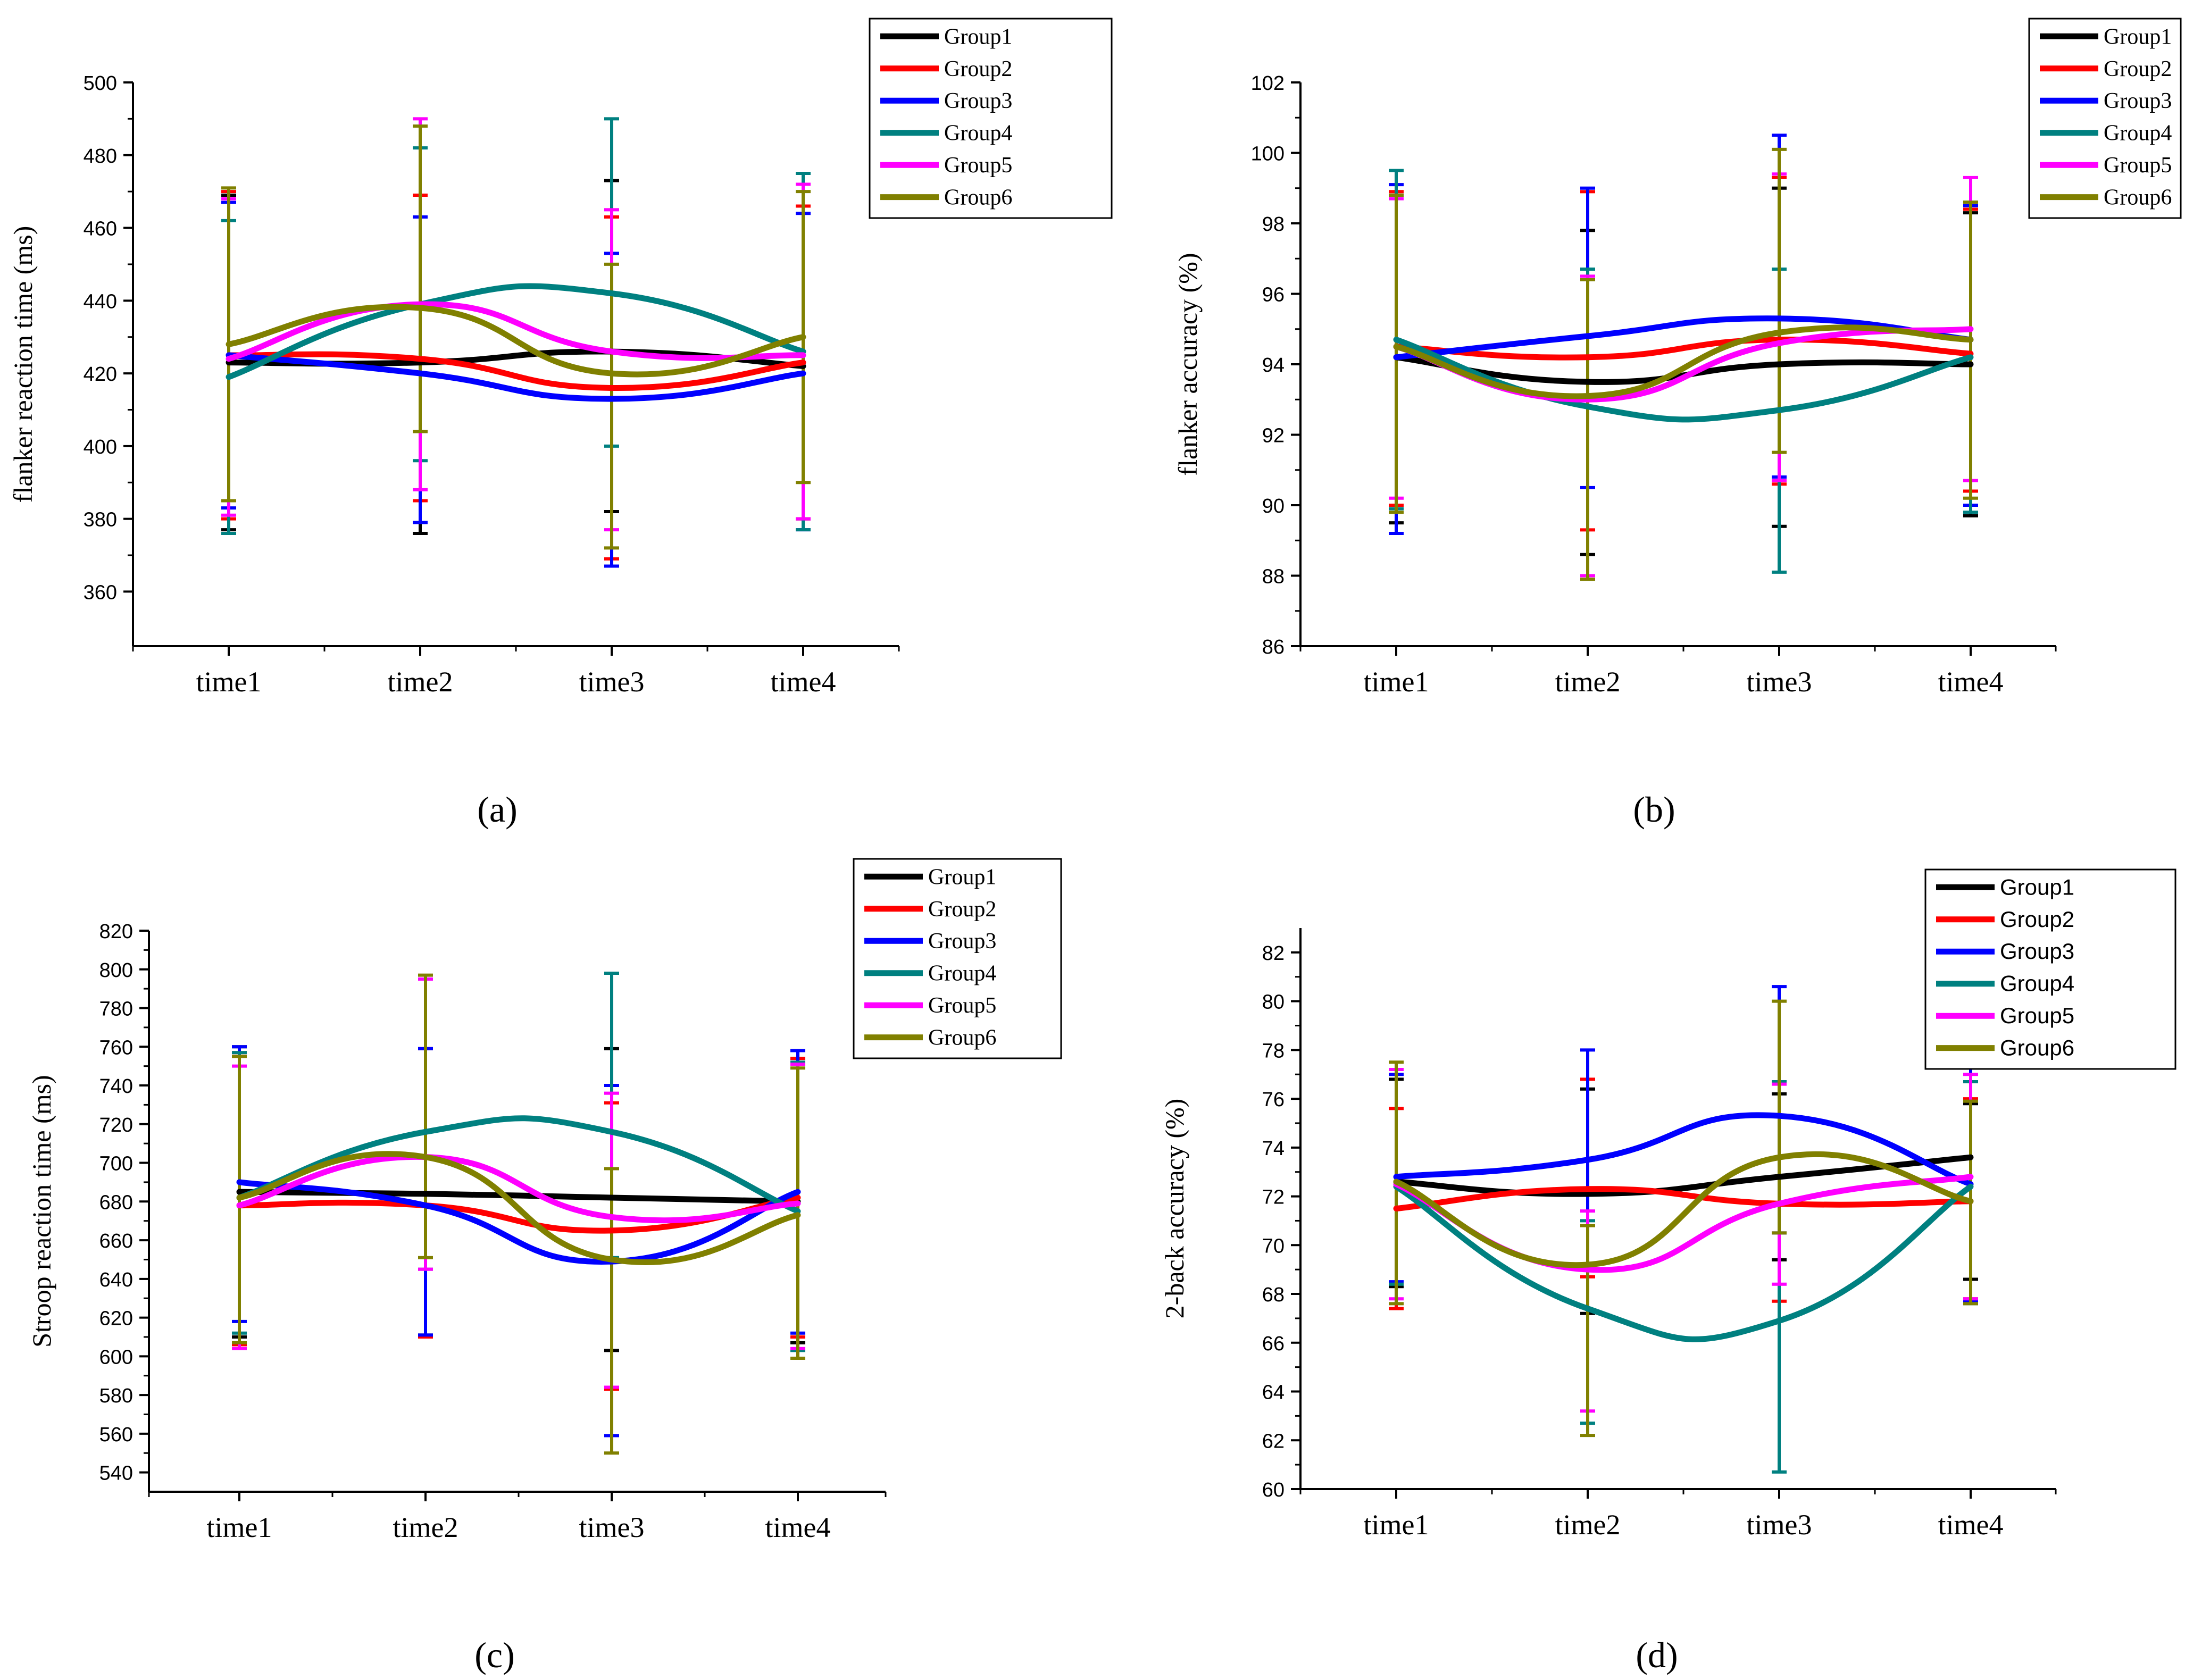  I want to click on panel-label: (d), so click(1657, 1655).